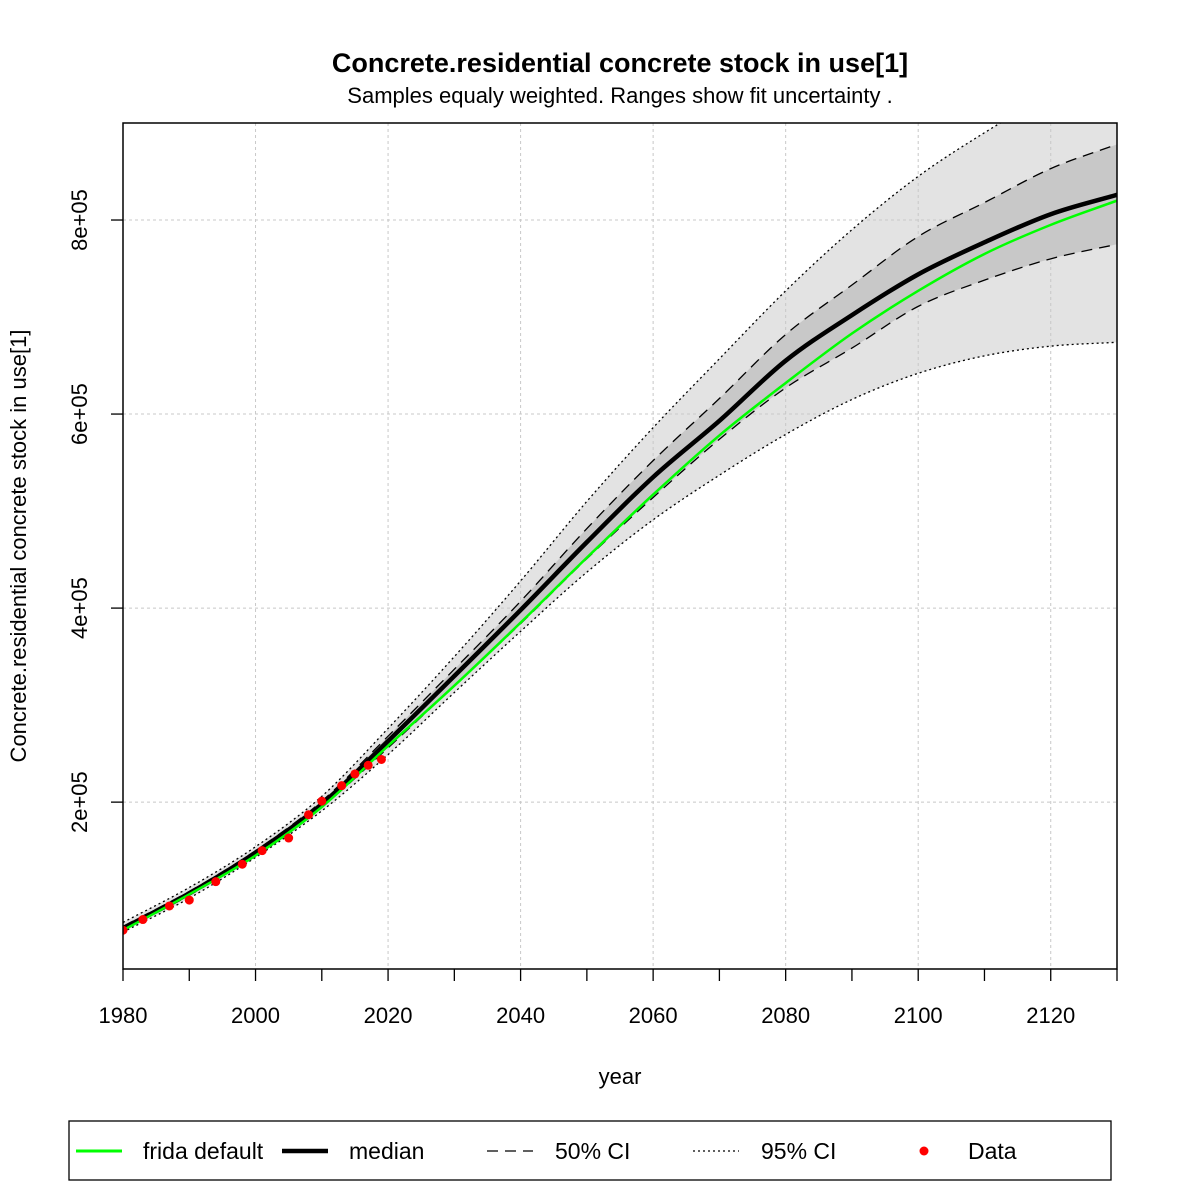 The image size is (1181, 1181). I want to click on y-tick-label: 4e+05, so click(79, 608).